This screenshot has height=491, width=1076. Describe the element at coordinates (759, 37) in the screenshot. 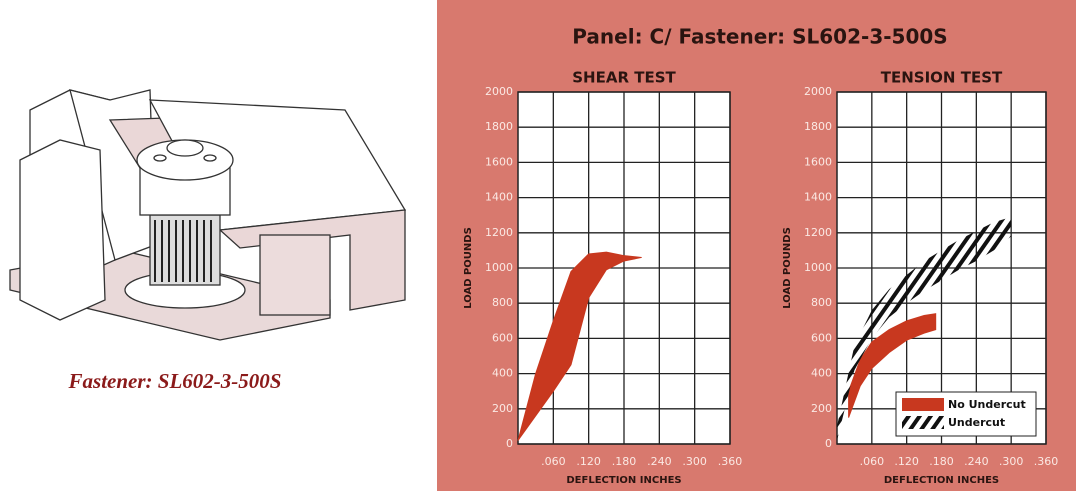

I see `panel-title: Panel: C/ Fastener: SL602-3-500S` at that location.